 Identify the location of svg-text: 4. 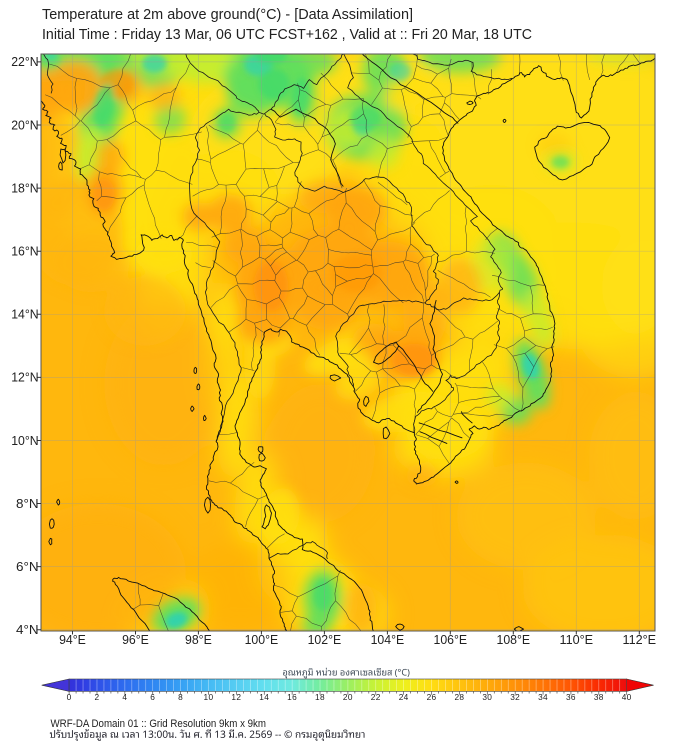
(124, 697).